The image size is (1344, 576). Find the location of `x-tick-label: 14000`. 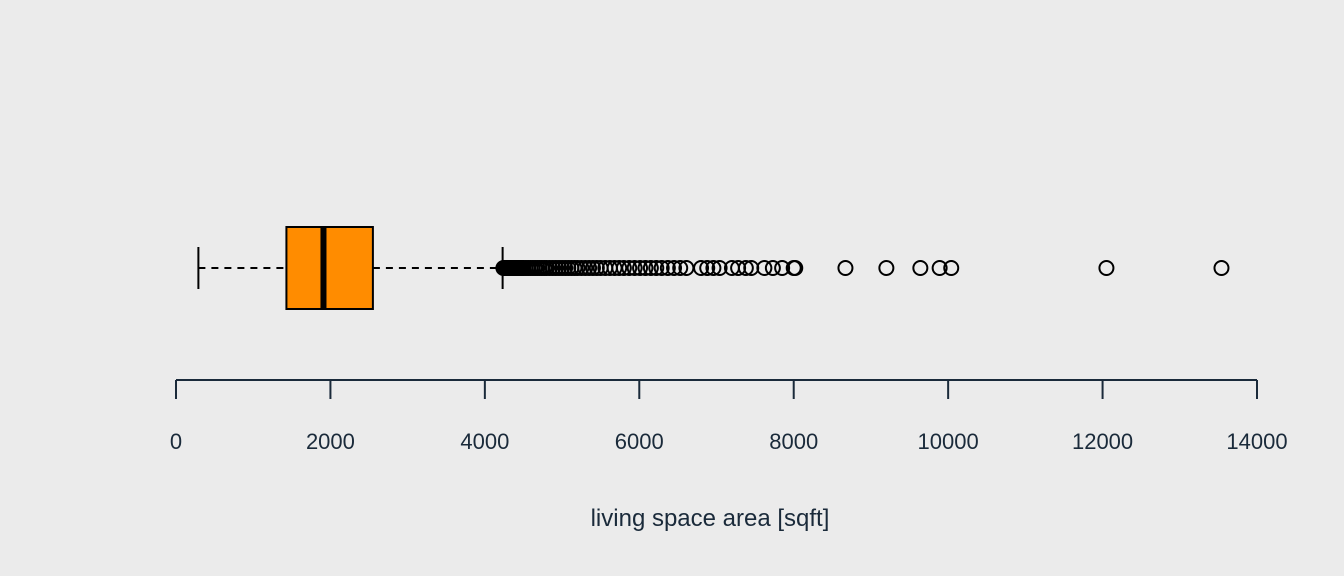

x-tick-label: 14000 is located at coordinates (1256, 441).